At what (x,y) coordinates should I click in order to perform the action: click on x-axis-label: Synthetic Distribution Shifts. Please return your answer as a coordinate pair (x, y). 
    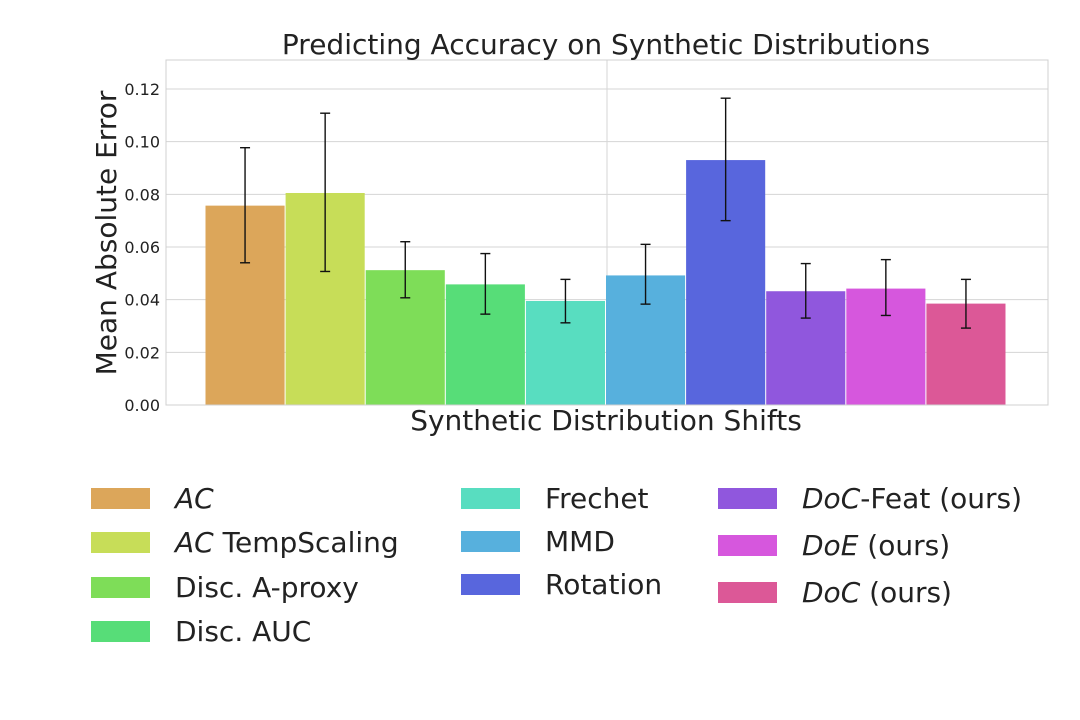
    Looking at the image, I should click on (606, 420).